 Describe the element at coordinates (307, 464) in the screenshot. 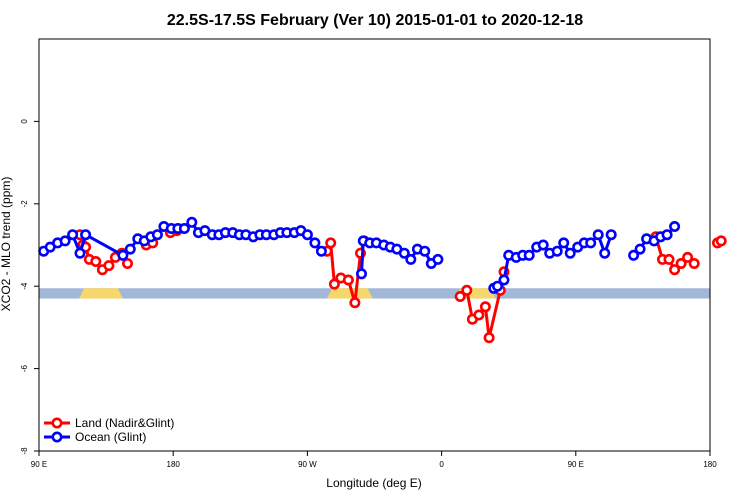

I see `x-tick-label: 90 W` at that location.